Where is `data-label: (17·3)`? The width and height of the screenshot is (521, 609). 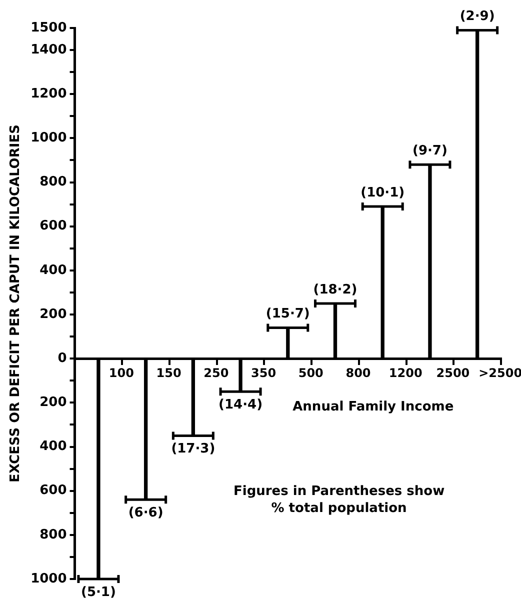
data-label: (17·3) is located at coordinates (193, 449).